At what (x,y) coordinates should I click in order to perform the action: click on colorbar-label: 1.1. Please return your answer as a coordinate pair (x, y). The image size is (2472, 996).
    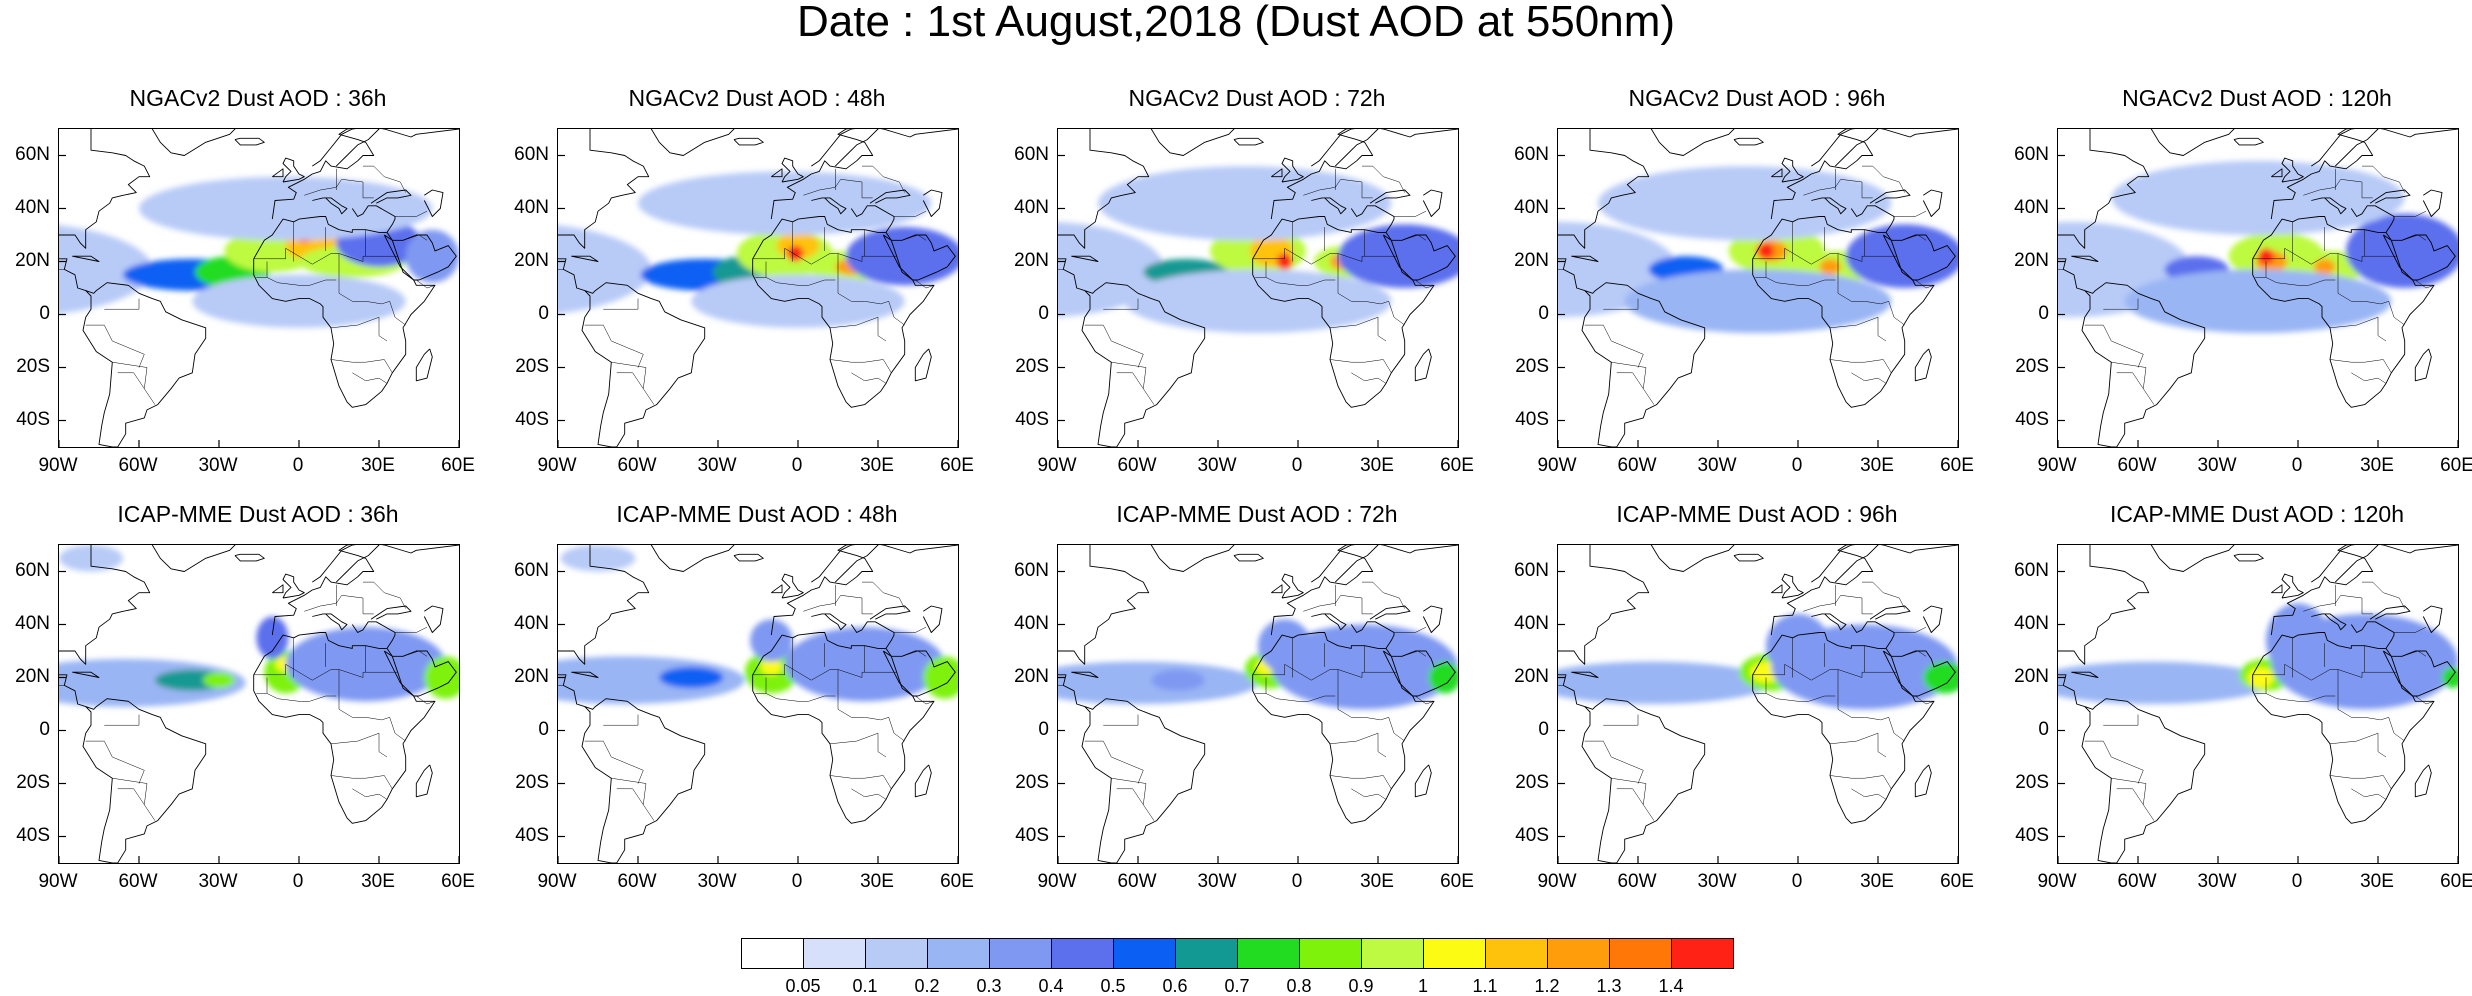
    Looking at the image, I should click on (1485, 986).